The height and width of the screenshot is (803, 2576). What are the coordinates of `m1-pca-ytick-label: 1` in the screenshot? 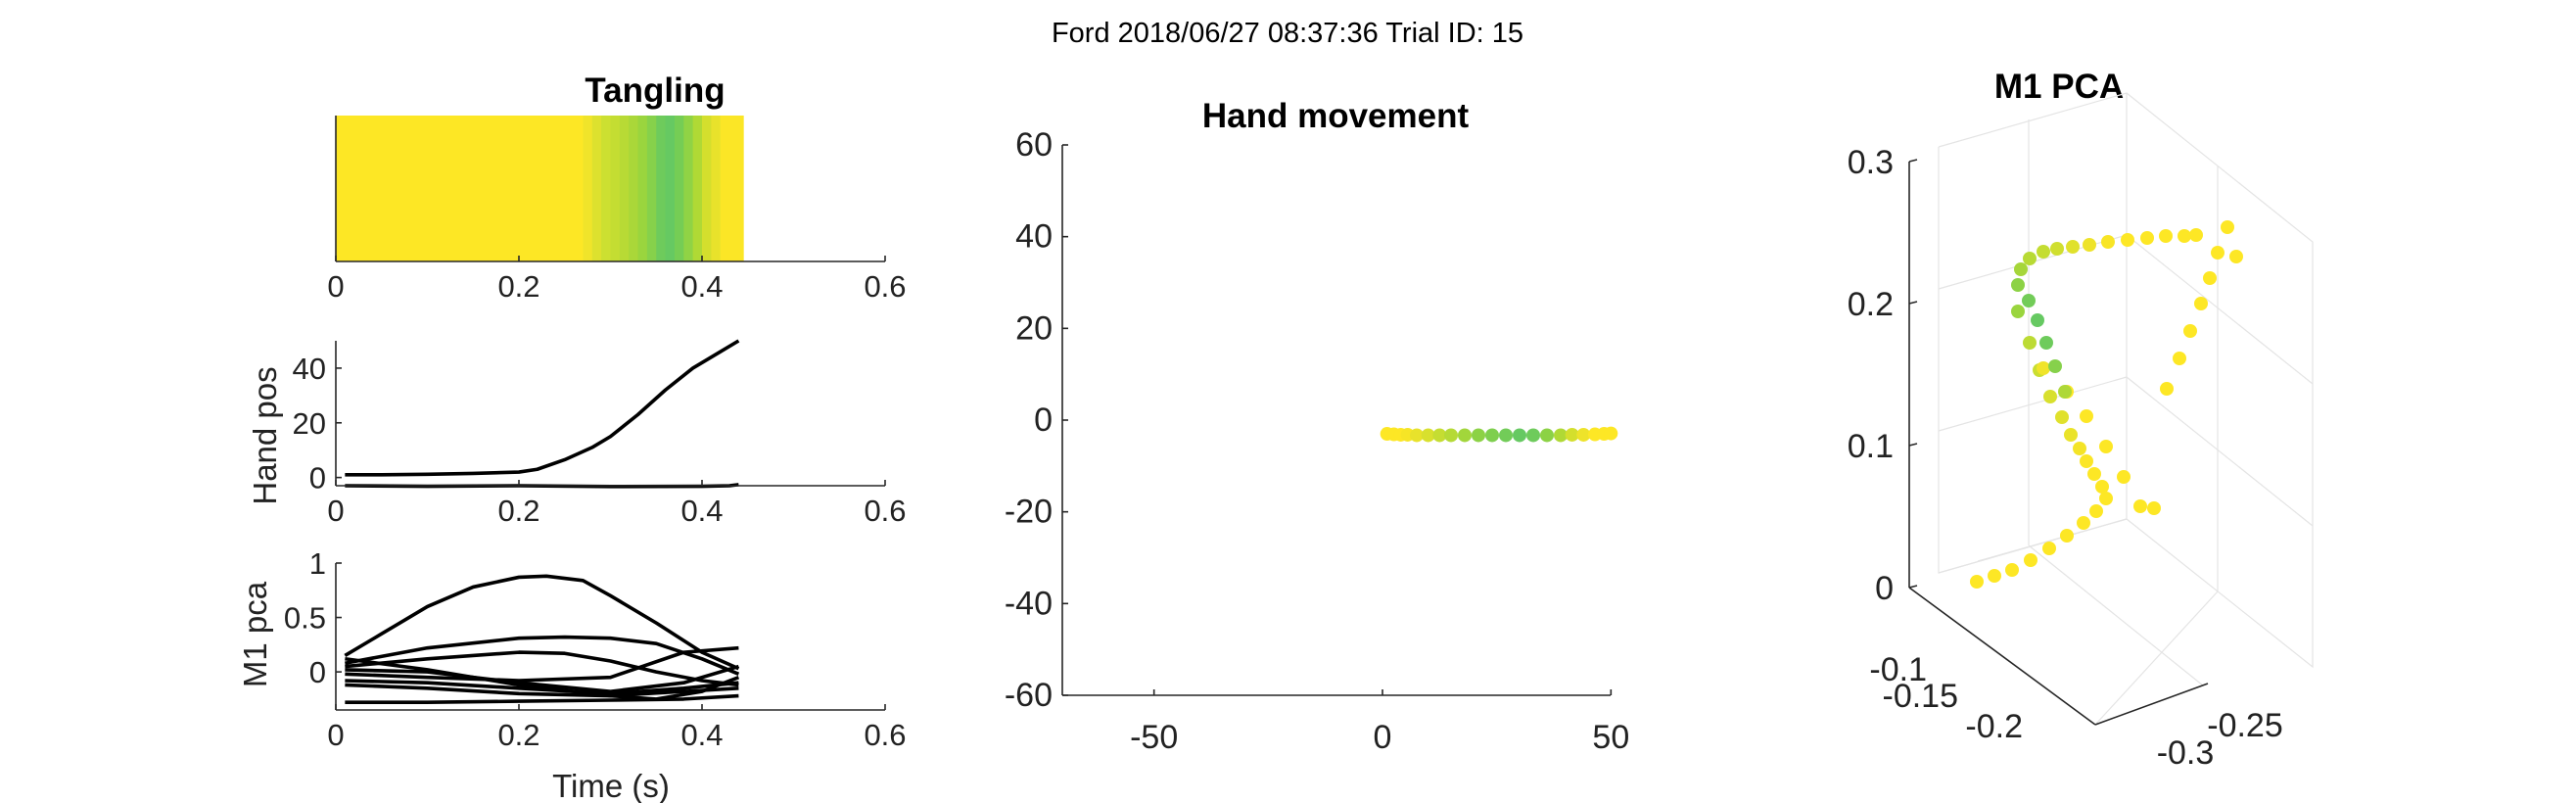 It's located at (317, 563).